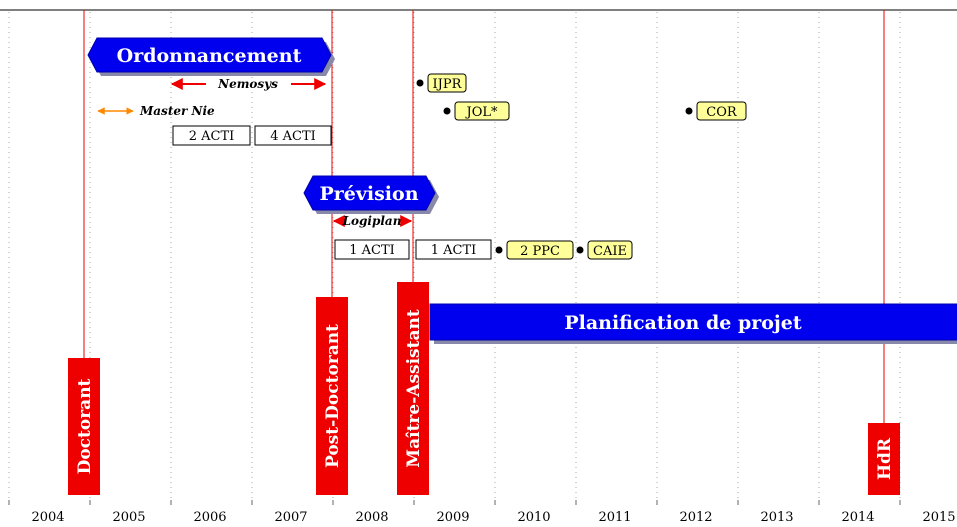  What do you see at coordinates (247, 84) in the screenshot?
I see `project-label: Nemosys` at bounding box center [247, 84].